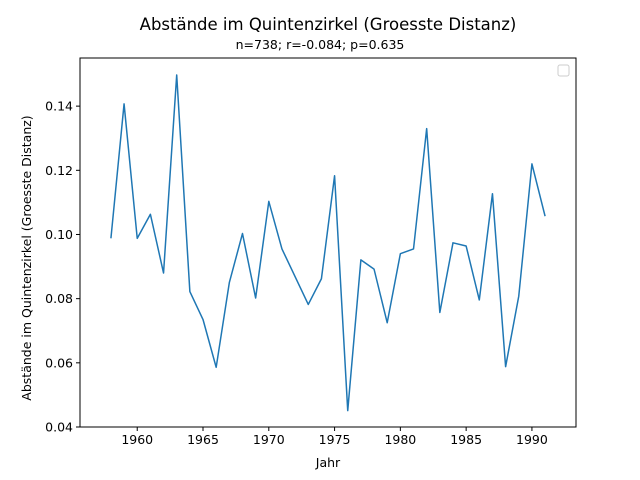 Image resolution: width=640 pixels, height=480 pixels. Describe the element at coordinates (59, 427) in the screenshot. I see `y-tick-label: 0.04` at that location.